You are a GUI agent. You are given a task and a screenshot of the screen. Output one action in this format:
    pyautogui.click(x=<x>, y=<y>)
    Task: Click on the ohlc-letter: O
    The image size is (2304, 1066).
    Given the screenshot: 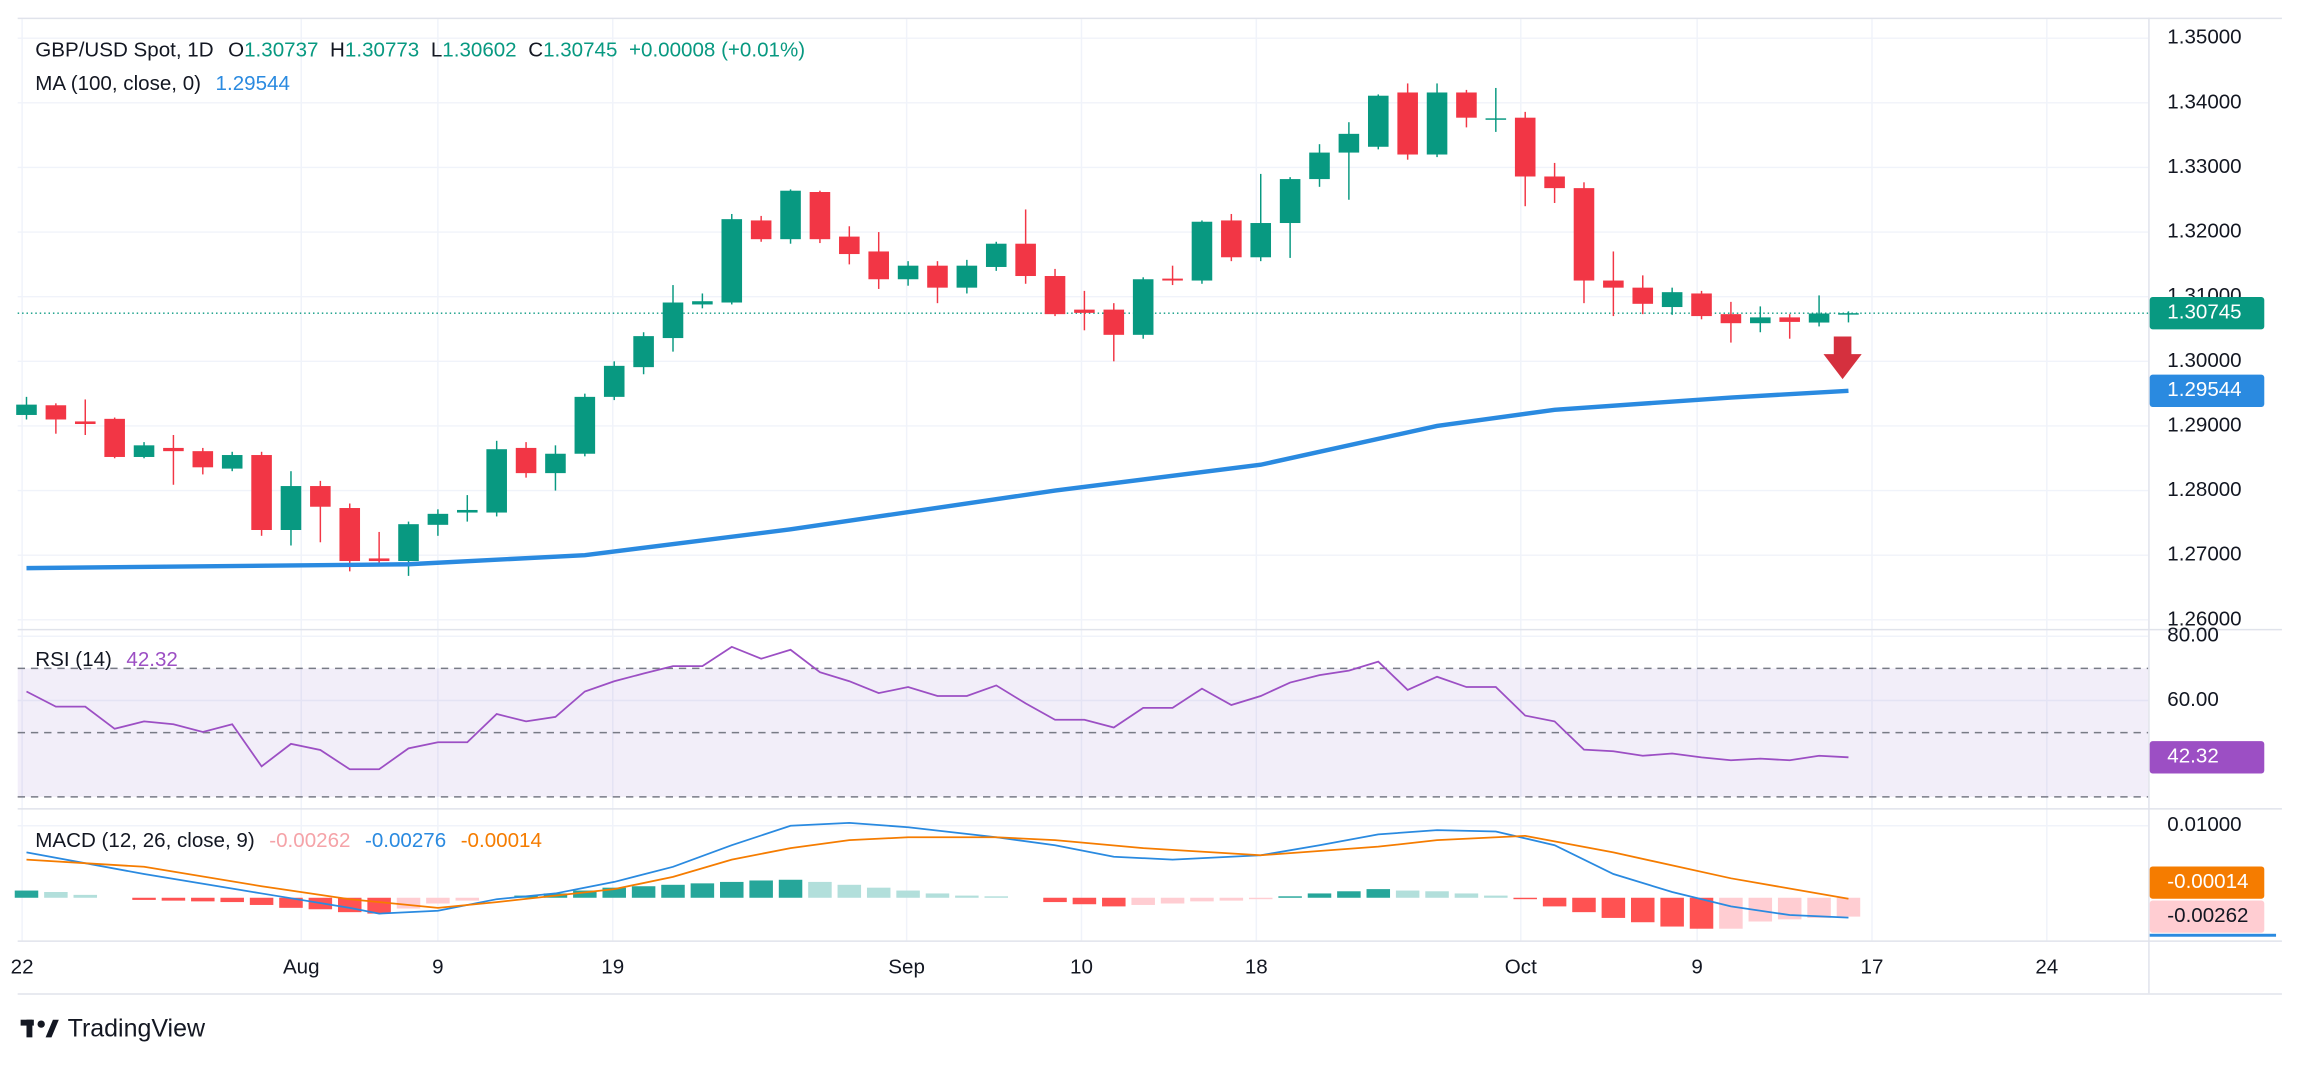 What is the action you would take?
    pyautogui.click(x=236, y=50)
    